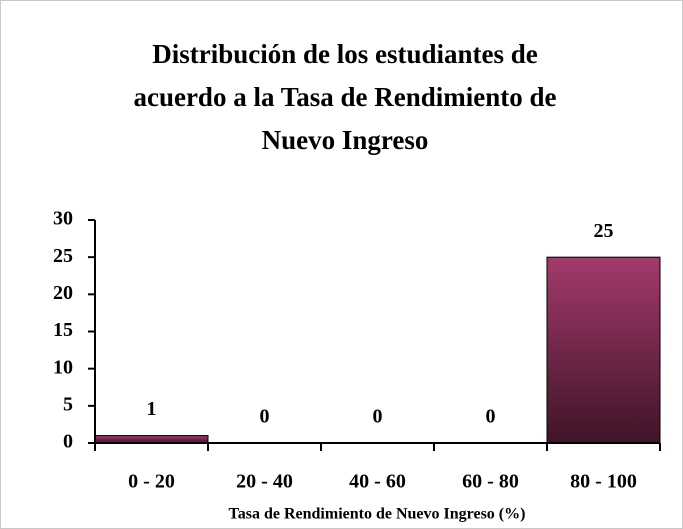 The width and height of the screenshot is (683, 529). What do you see at coordinates (151, 482) in the screenshot?
I see `x-tick-label: 0 - 20` at bounding box center [151, 482].